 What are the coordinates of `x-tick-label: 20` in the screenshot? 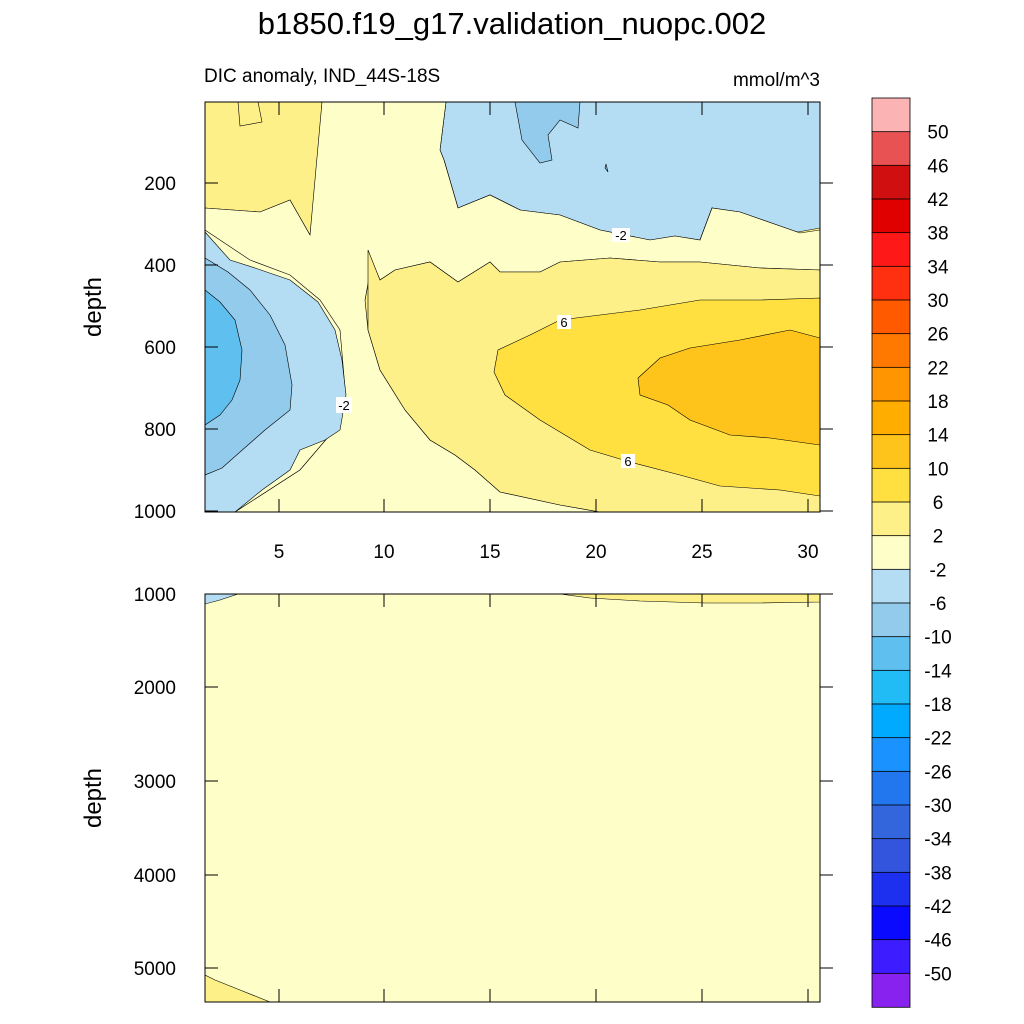 It's located at (595, 552).